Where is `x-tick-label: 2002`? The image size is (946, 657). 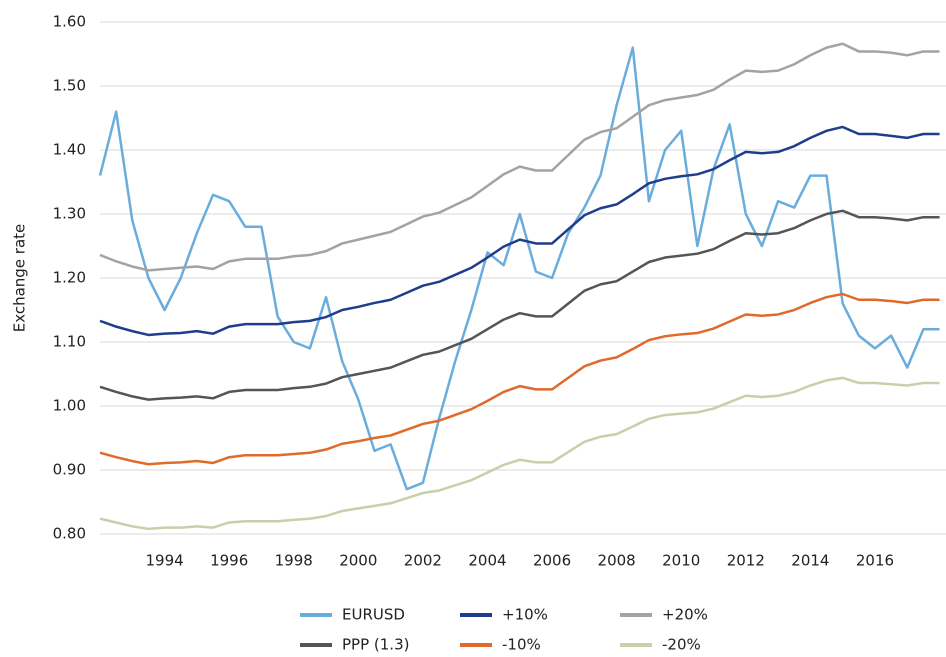
x-tick-label: 2002 is located at coordinates (423, 561).